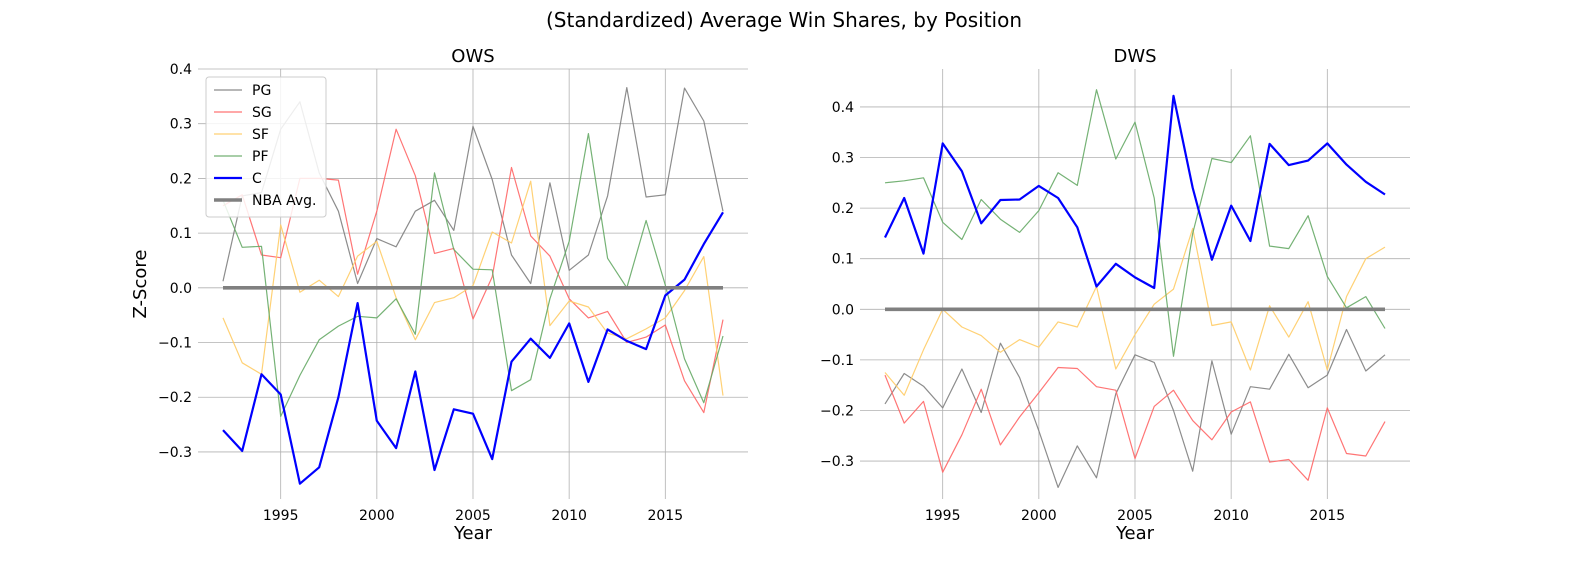 The height and width of the screenshot is (580, 1584). I want to click on dws-xtick-label: 2000, so click(1039, 516).